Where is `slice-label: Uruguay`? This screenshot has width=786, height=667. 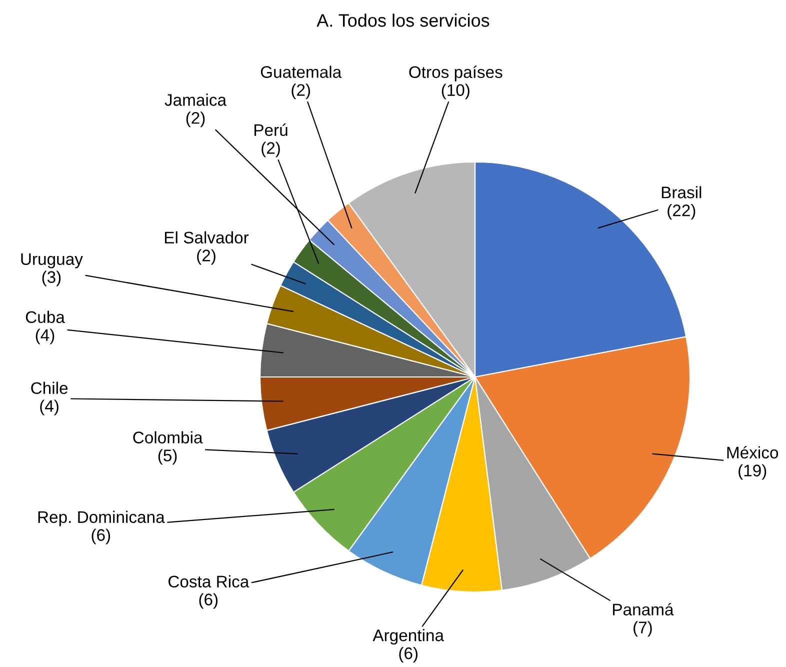 slice-label: Uruguay is located at coordinates (52, 260).